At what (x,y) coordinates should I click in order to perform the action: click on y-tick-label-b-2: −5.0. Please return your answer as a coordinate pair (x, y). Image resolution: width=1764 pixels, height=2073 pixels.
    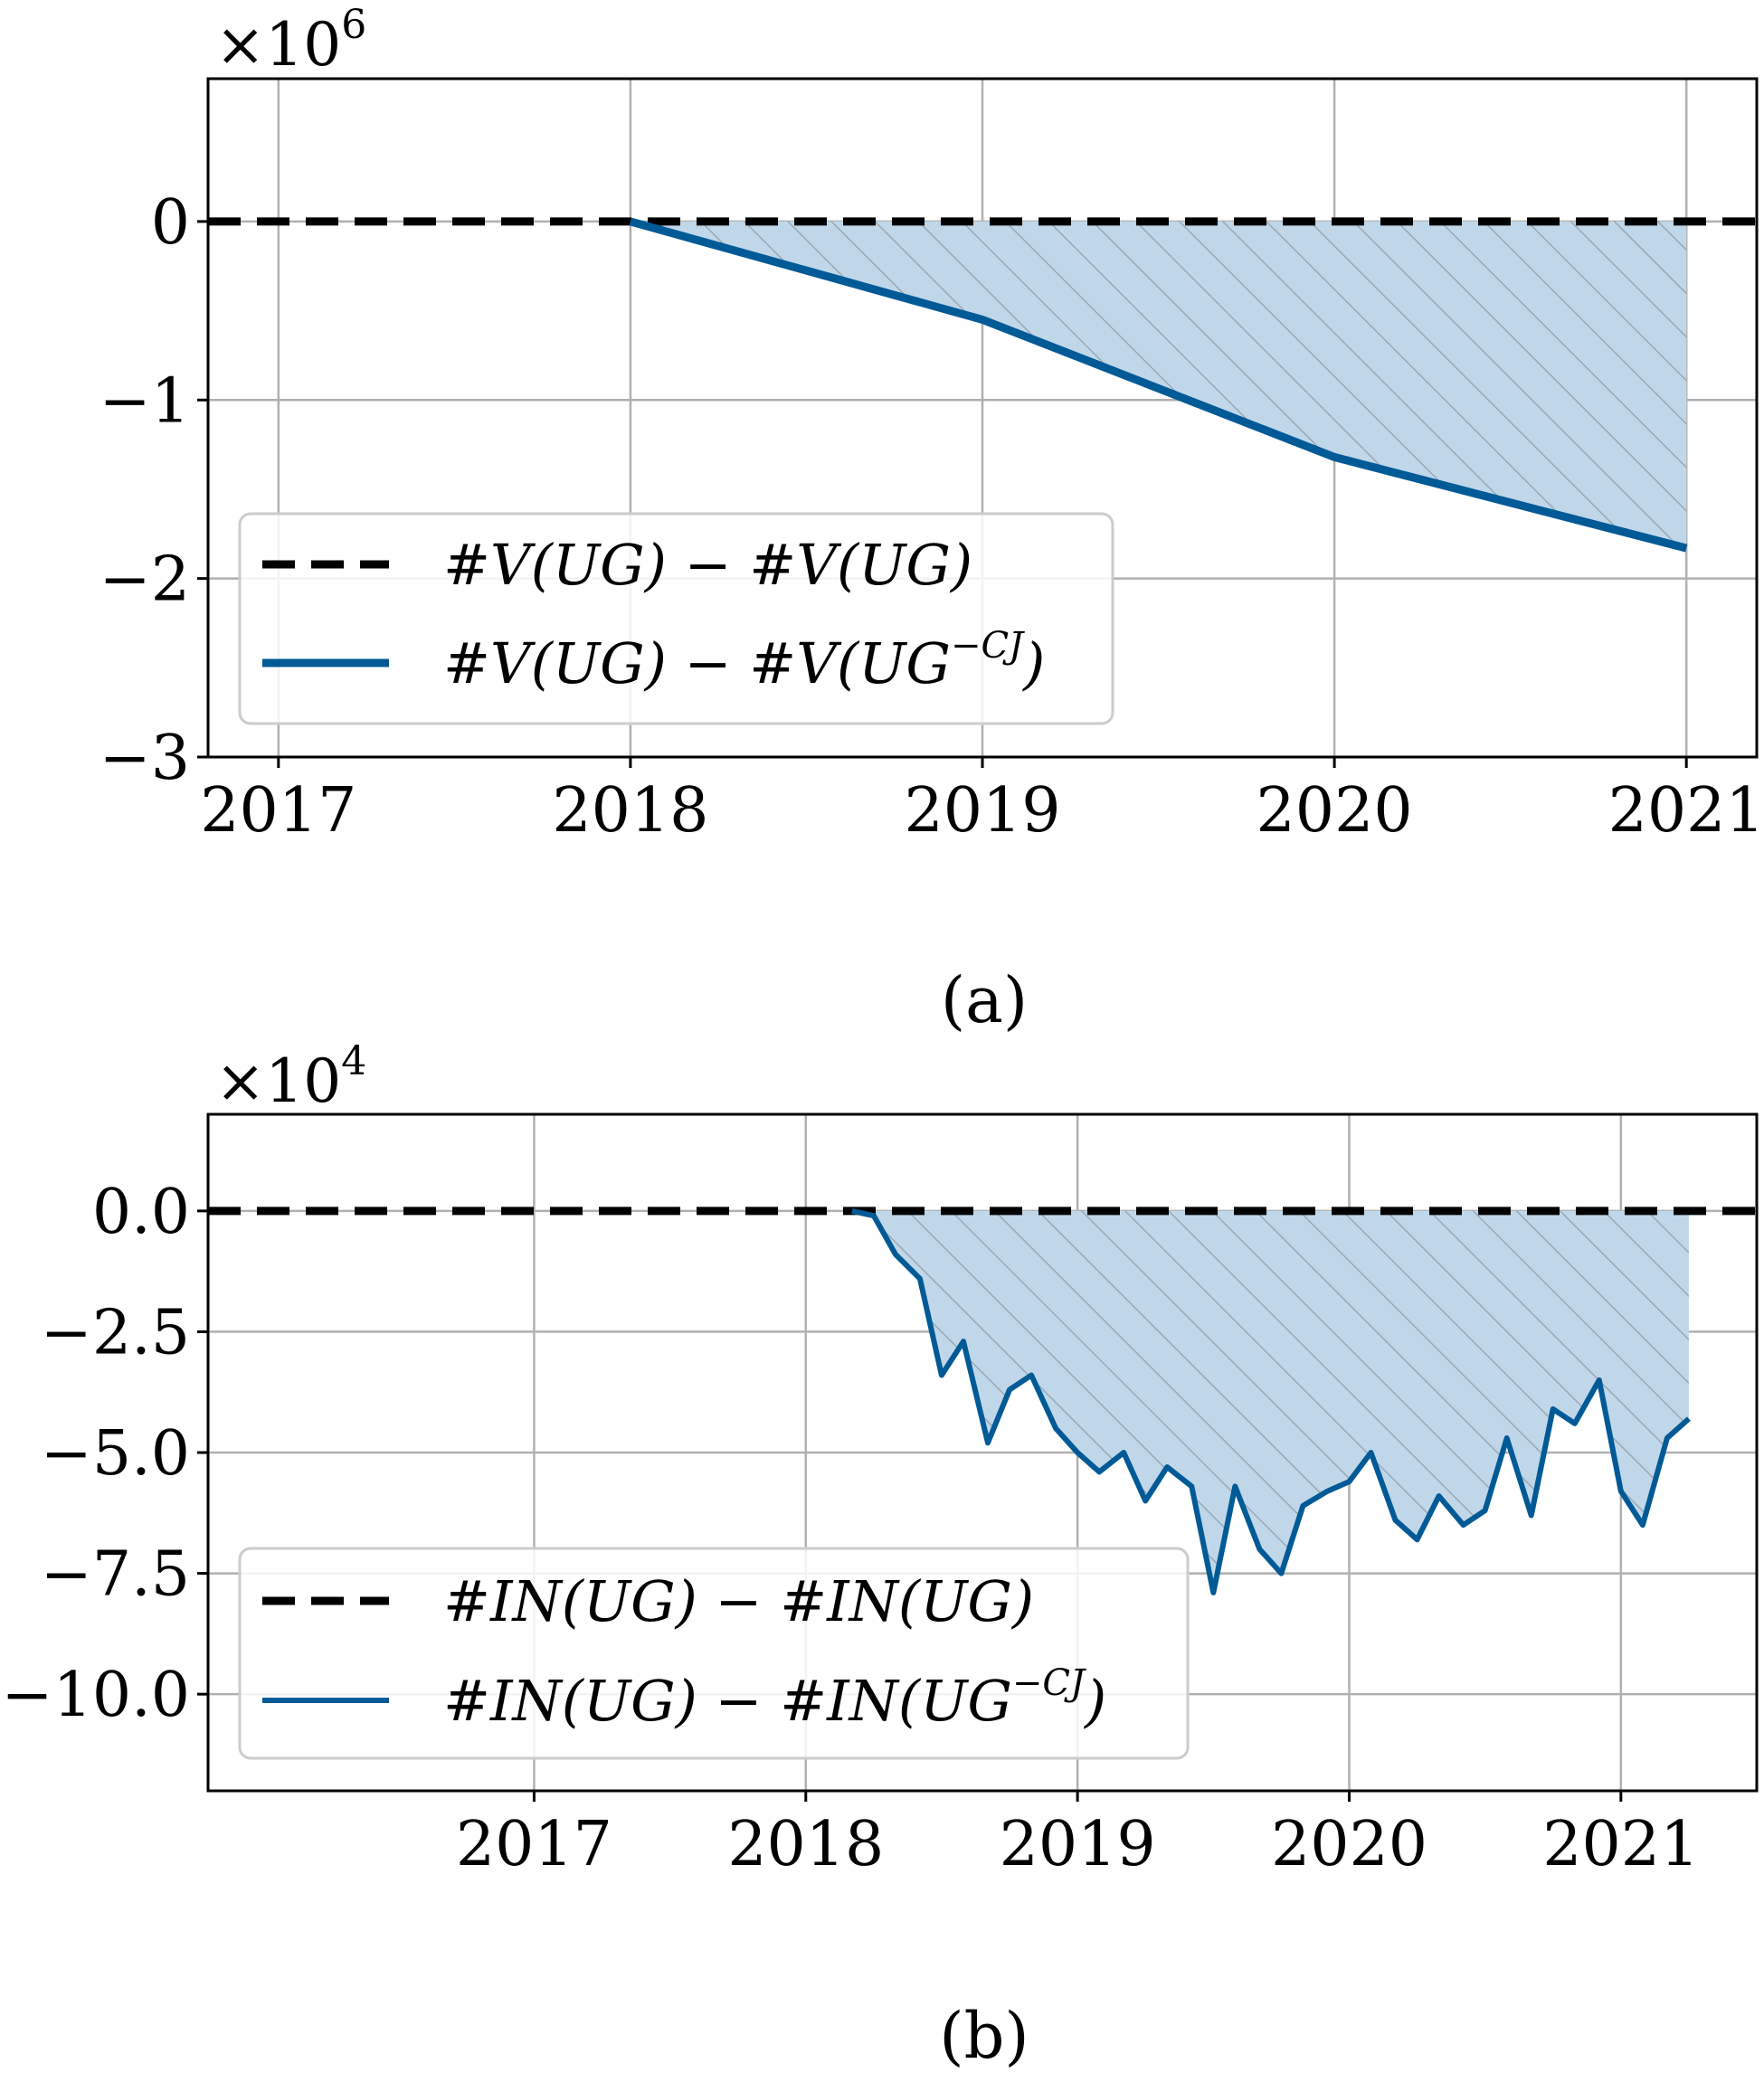
    Looking at the image, I should click on (115, 1454).